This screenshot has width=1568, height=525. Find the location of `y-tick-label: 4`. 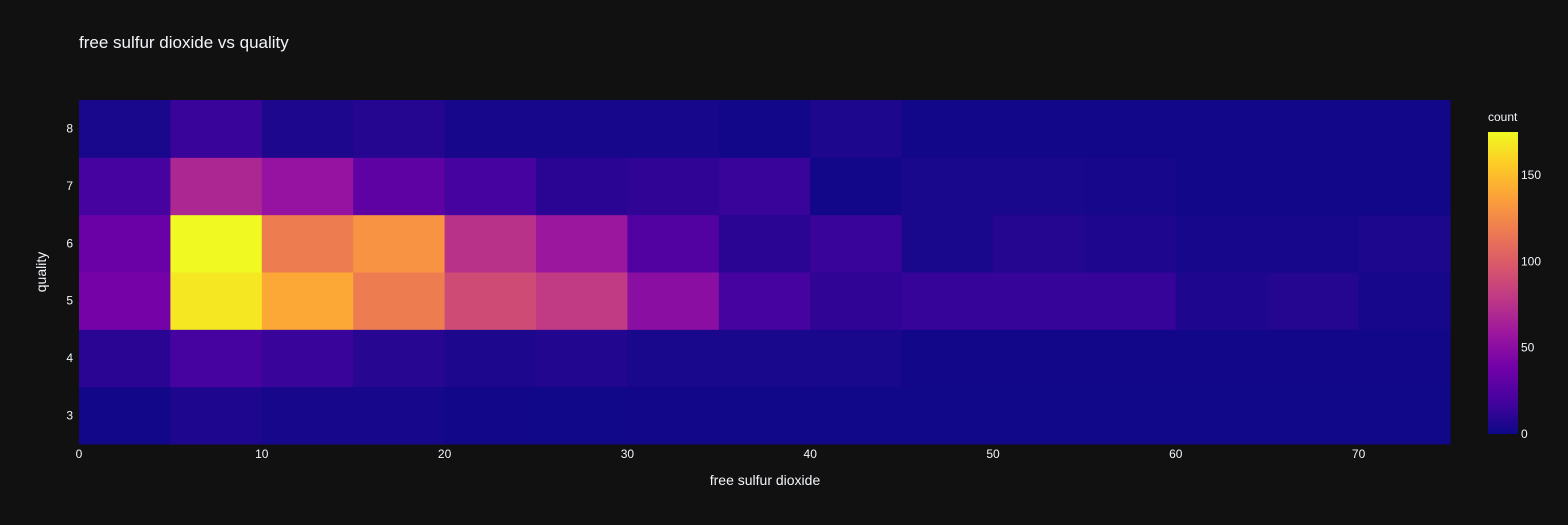

y-tick-label: 4 is located at coordinates (69, 358).